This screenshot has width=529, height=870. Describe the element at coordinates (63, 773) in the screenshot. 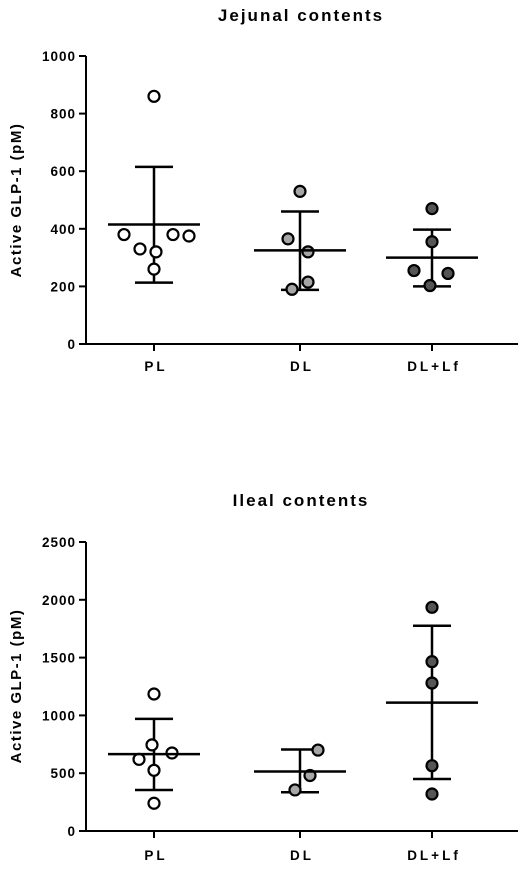

I see `y-tick-label: 500` at that location.